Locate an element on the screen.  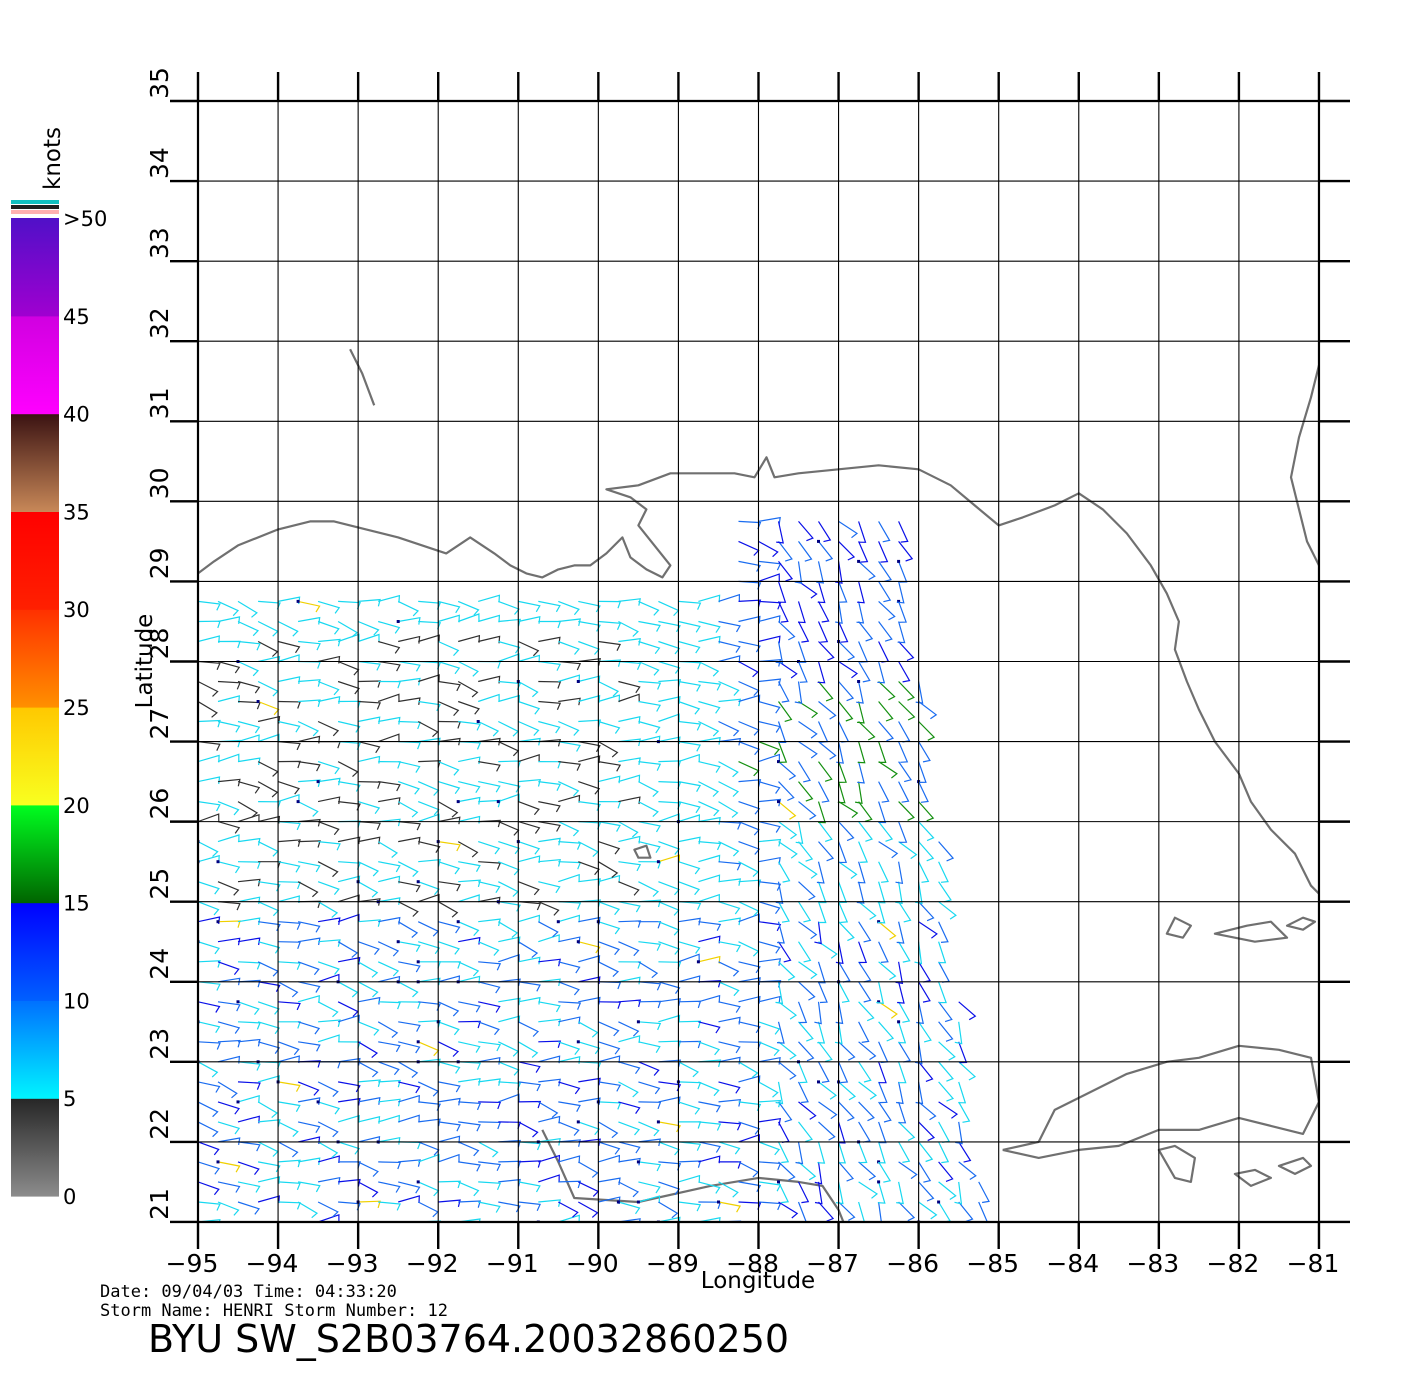
longitude-label: −87 is located at coordinates (832, 1263).